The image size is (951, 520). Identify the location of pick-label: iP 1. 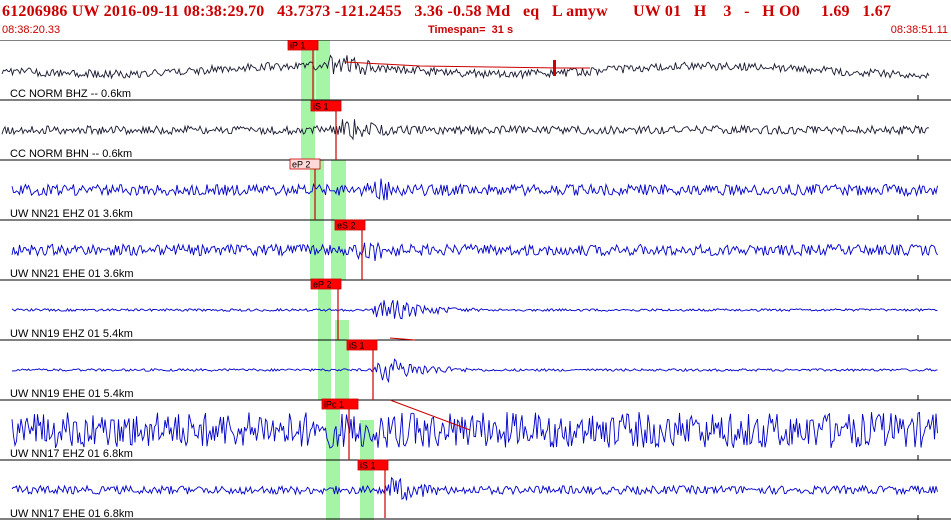
(297, 46).